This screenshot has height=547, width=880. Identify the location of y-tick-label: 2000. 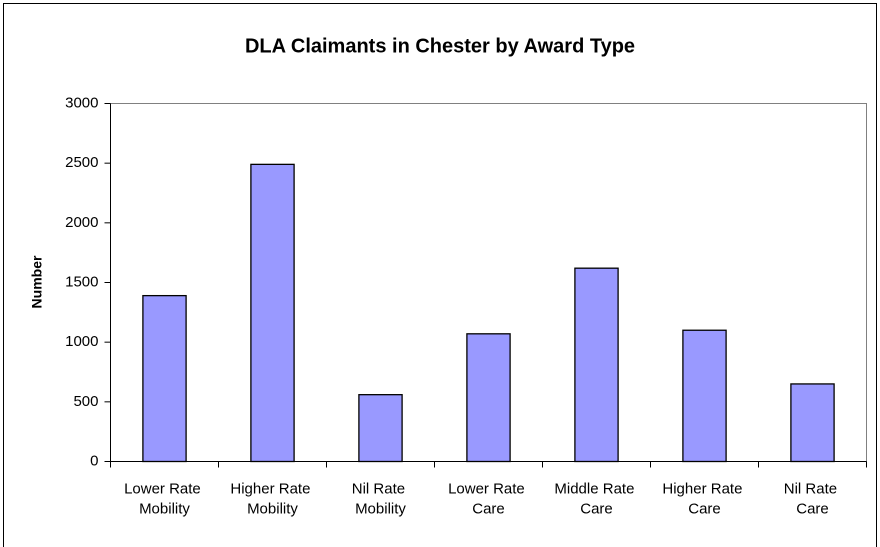
(81, 222).